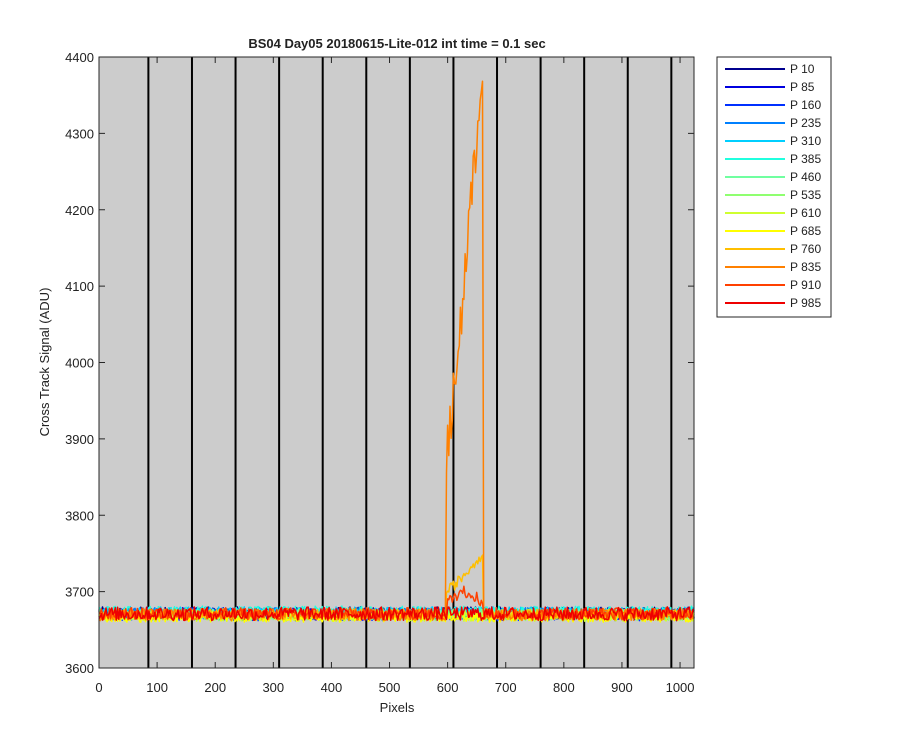 The width and height of the screenshot is (900, 750). What do you see at coordinates (805, 123) in the screenshot?
I see `legend-label: P 235` at bounding box center [805, 123].